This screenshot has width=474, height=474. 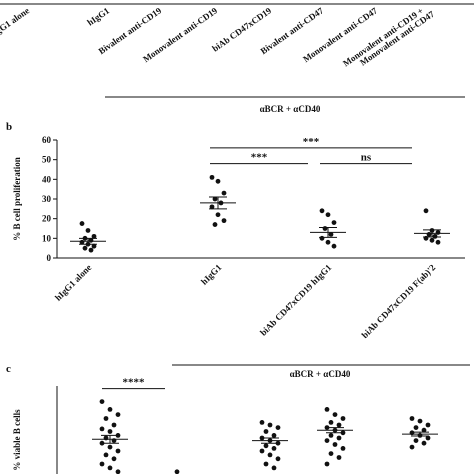 I want to click on panel-label: b, so click(x=9, y=127).